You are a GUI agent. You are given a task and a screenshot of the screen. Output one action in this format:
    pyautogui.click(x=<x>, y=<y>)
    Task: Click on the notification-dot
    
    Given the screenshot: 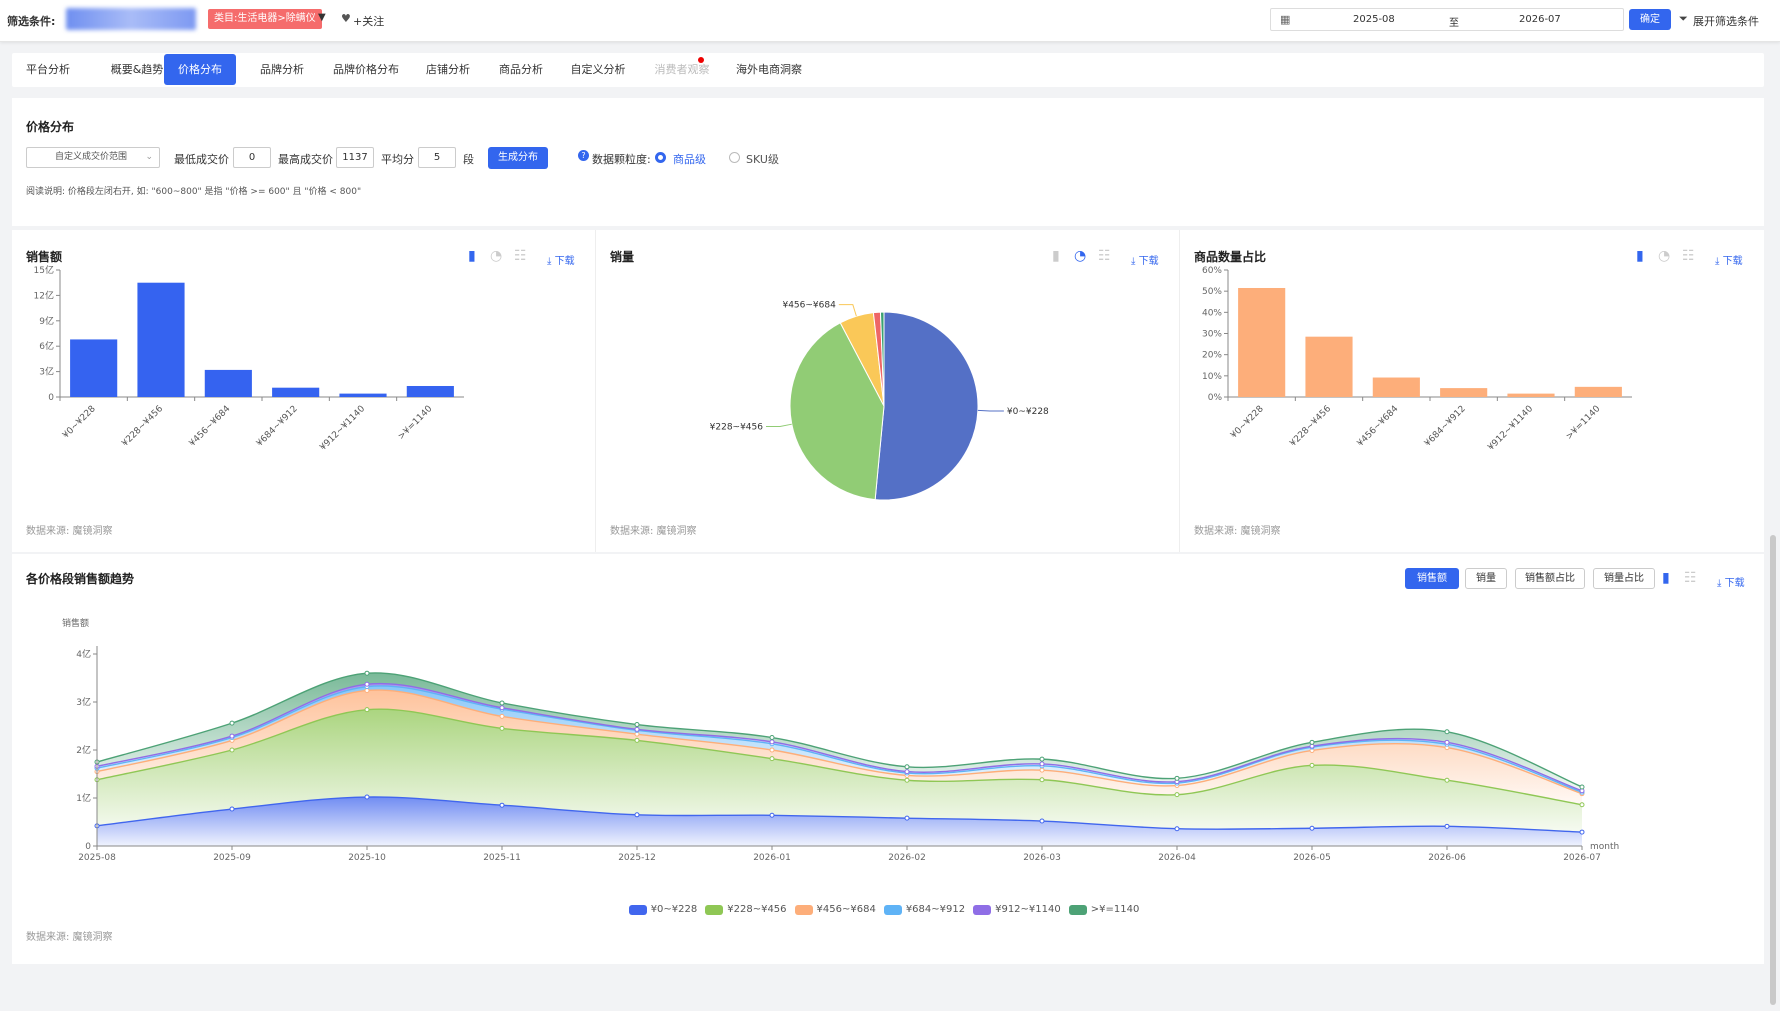 What is the action you would take?
    pyautogui.click(x=701, y=60)
    